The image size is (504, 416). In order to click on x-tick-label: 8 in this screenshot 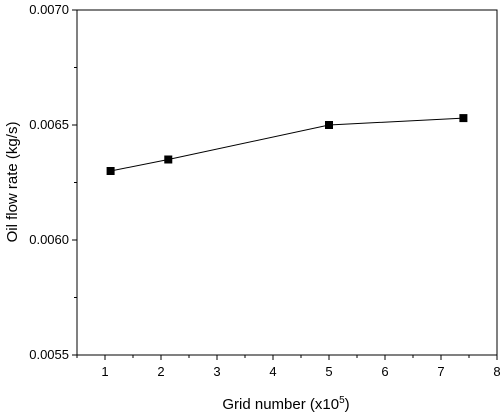, I will do `click(496, 371)`.